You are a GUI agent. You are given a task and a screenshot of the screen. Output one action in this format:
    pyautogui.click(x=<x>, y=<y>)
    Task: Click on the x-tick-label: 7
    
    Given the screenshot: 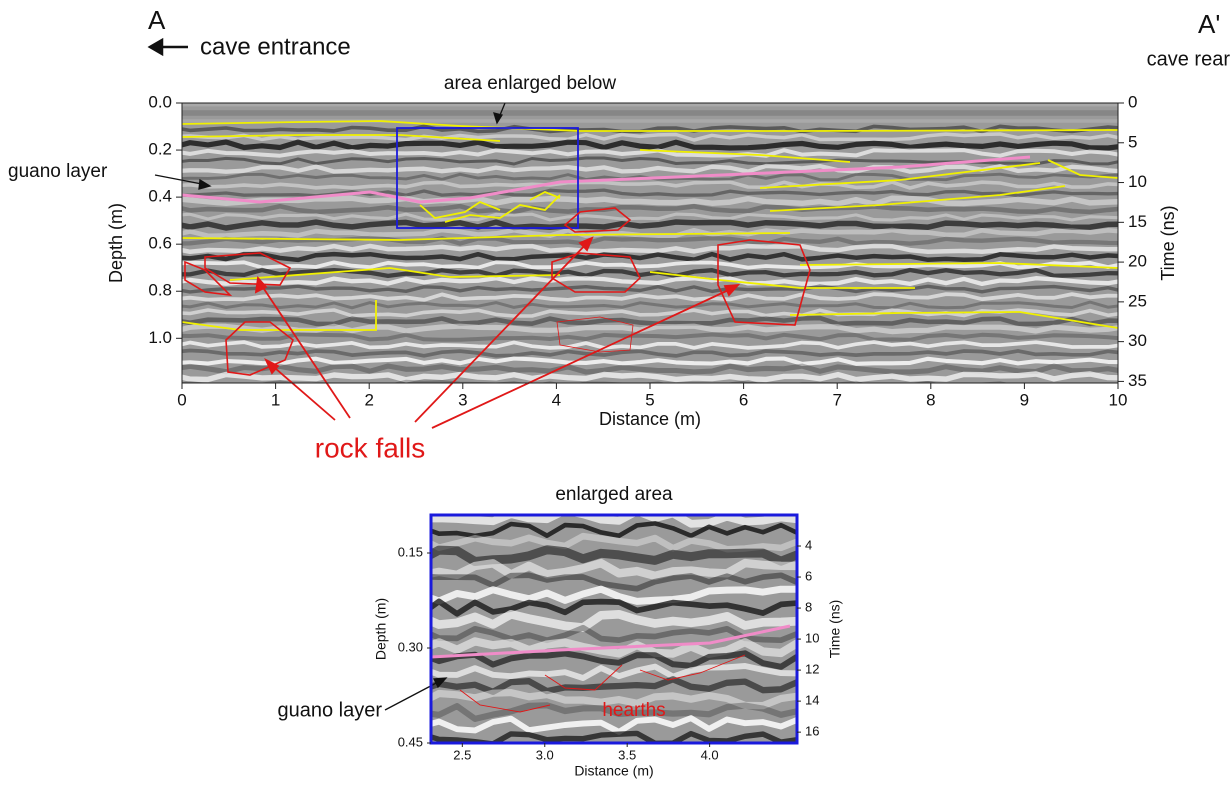 What is the action you would take?
    pyautogui.click(x=836, y=399)
    